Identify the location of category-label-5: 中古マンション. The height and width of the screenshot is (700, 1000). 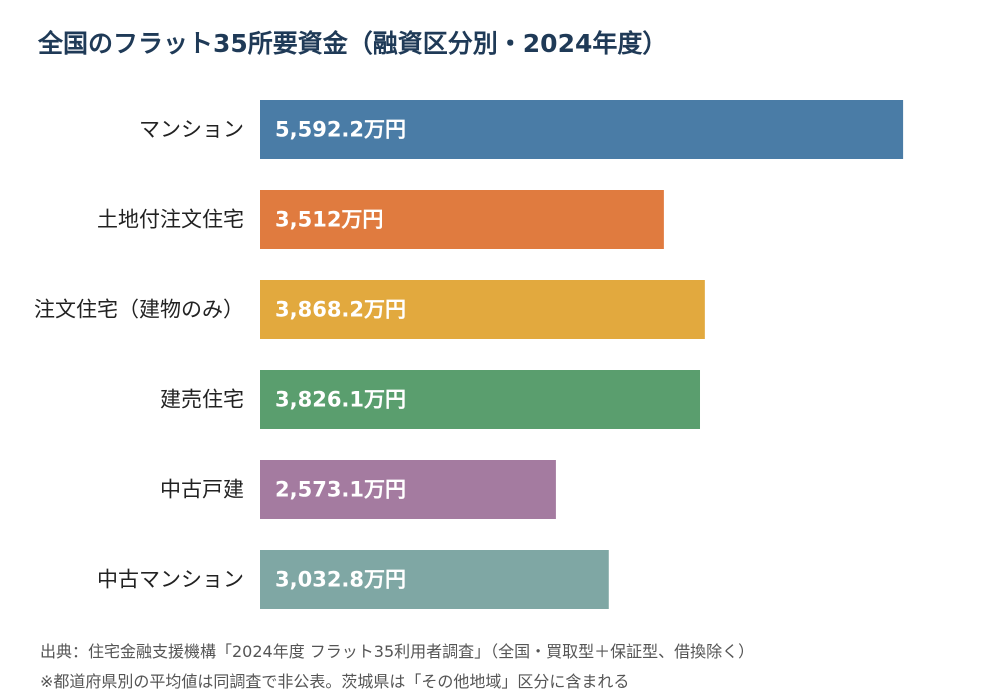
(170, 580).